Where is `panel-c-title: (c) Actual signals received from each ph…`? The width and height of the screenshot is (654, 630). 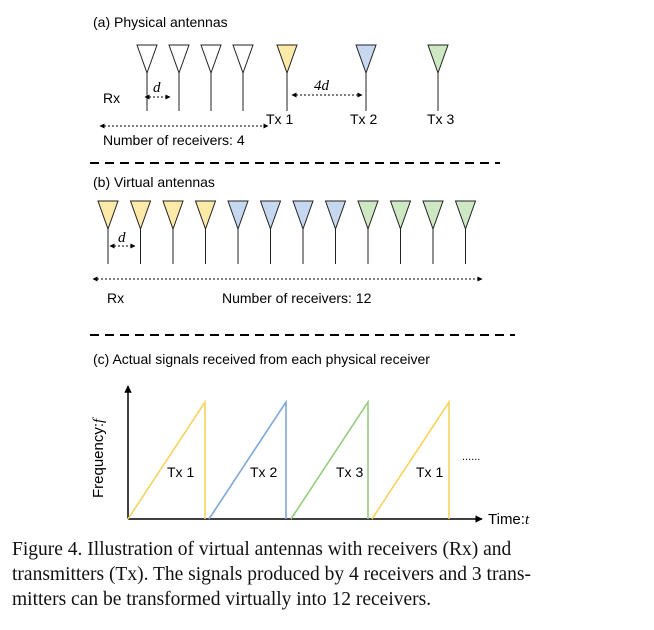 panel-c-title: (c) Actual signals received from each ph… is located at coordinates (261, 359).